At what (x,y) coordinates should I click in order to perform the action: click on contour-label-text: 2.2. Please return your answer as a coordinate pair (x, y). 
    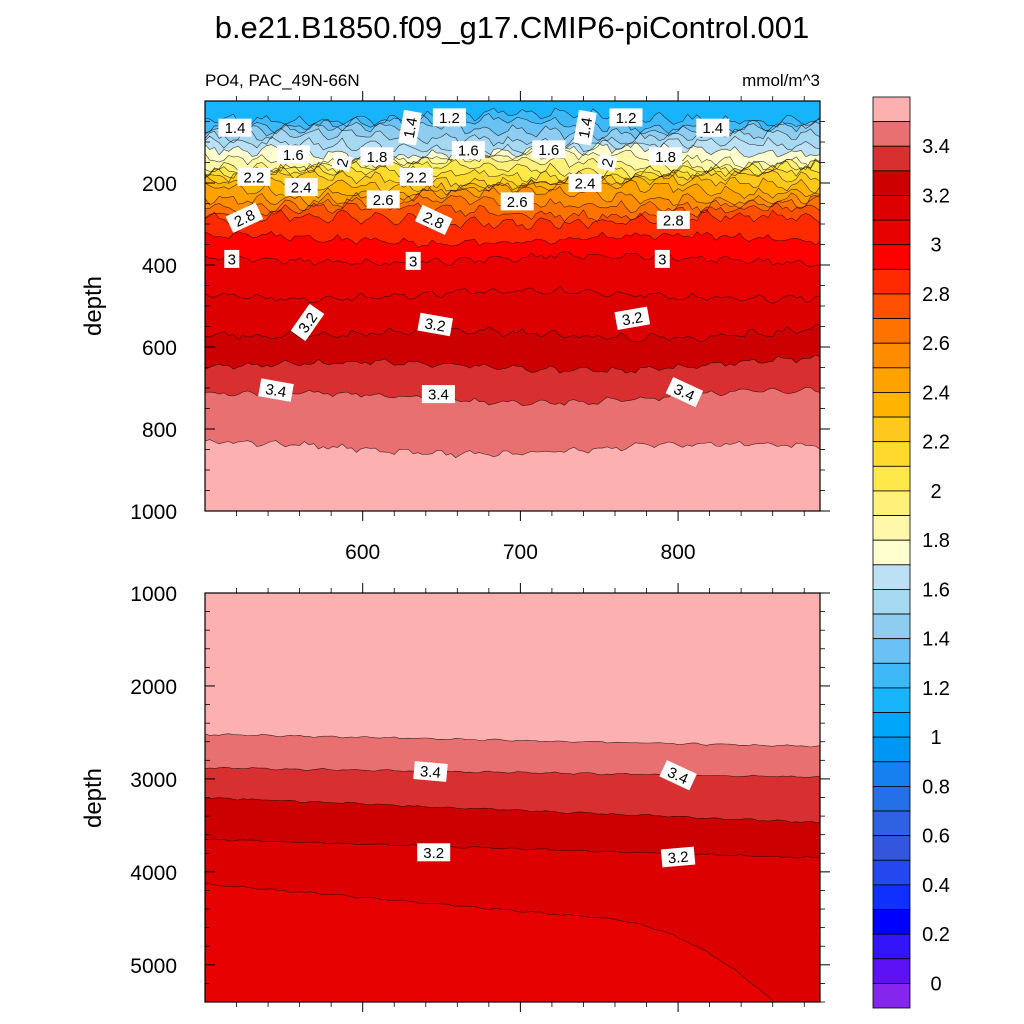
    Looking at the image, I should click on (253, 177).